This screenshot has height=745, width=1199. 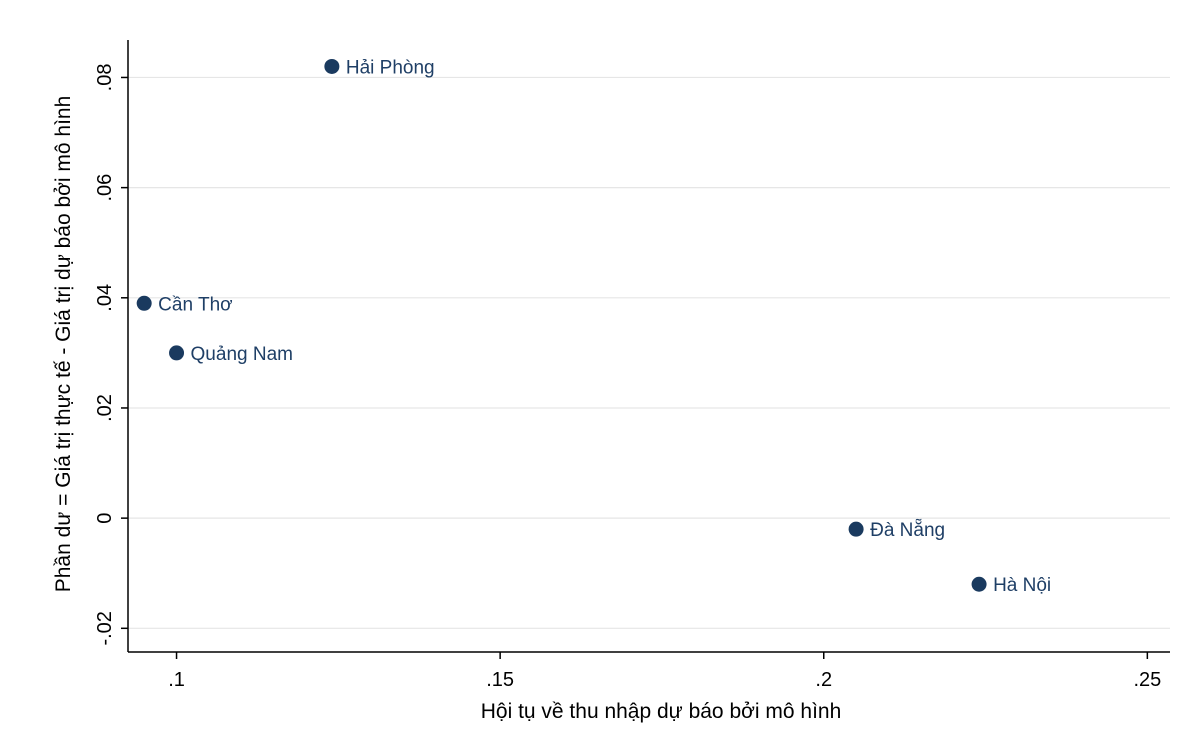 What do you see at coordinates (907, 530) in the screenshot?
I see `data-point-label-3: Đà Nẵng` at bounding box center [907, 530].